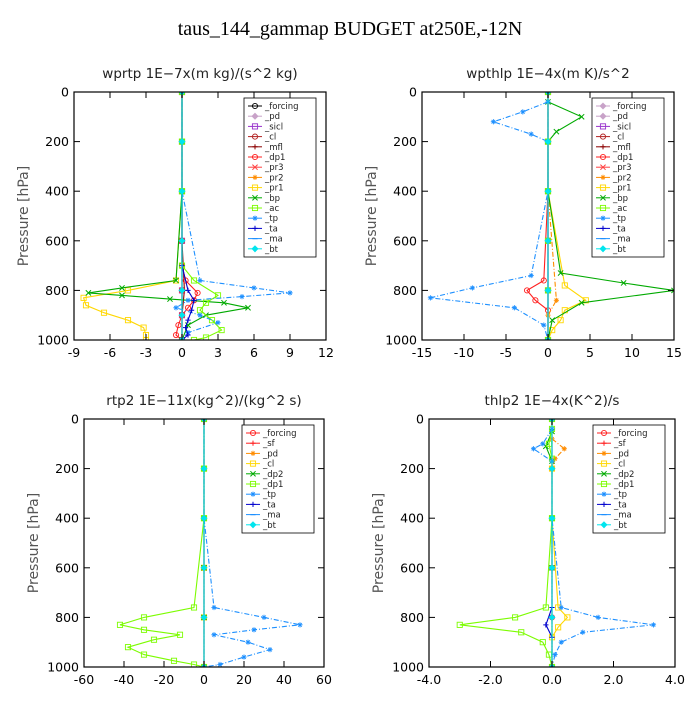  I want to click on x-tick-label: 3, so click(218, 352).